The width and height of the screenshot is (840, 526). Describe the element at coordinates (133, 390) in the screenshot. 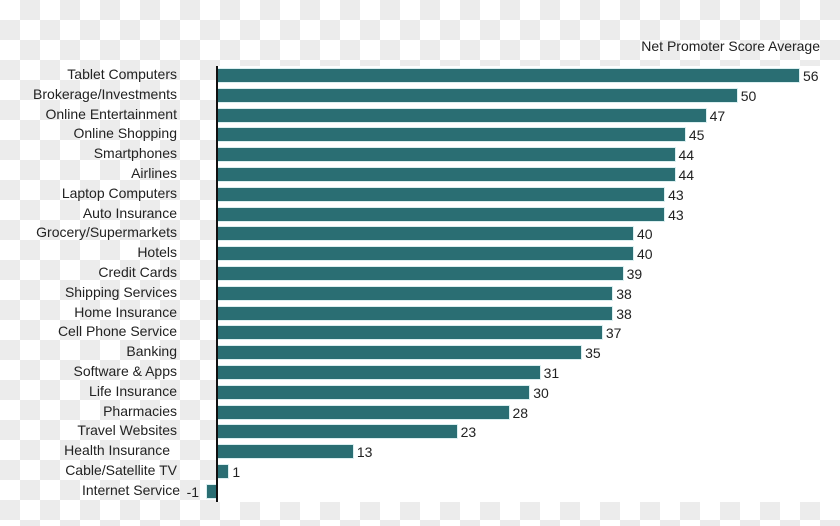

I see `category-label: Life Insurance` at that location.